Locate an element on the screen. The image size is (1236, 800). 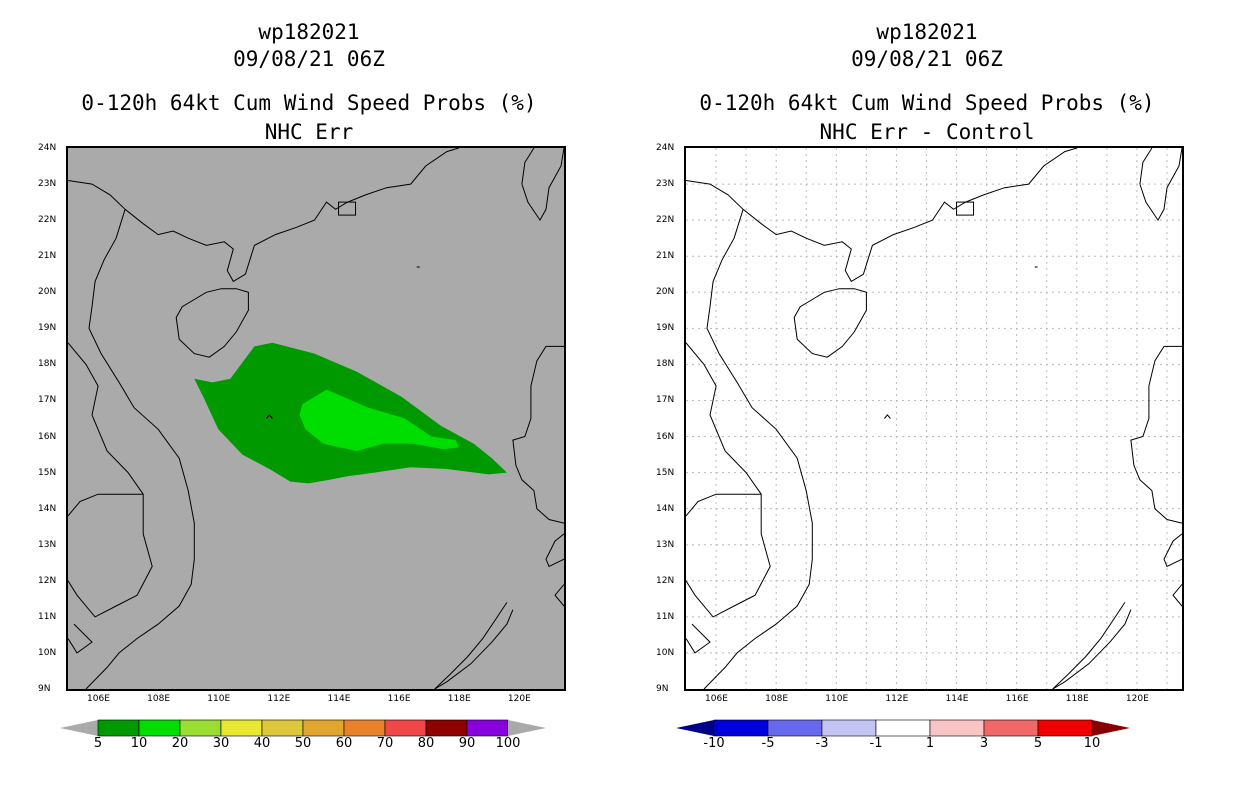
colorbar-label: 100 is located at coordinates (508, 743).